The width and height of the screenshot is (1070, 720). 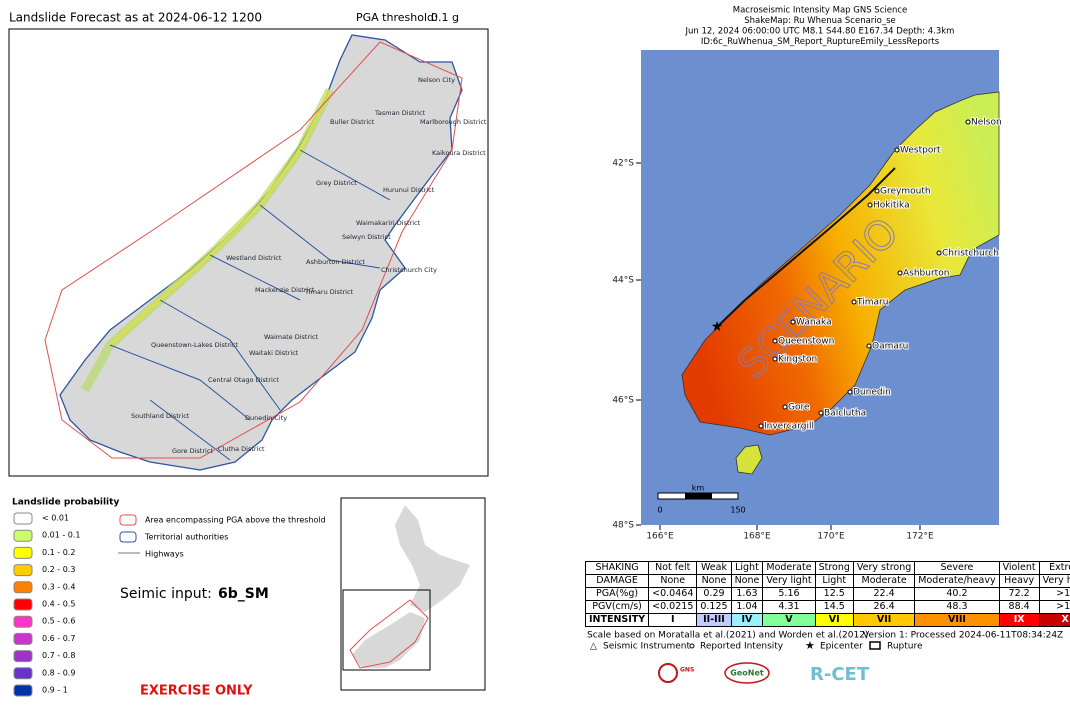 I want to click on town-label: Christchurch, so click(x=970, y=254).